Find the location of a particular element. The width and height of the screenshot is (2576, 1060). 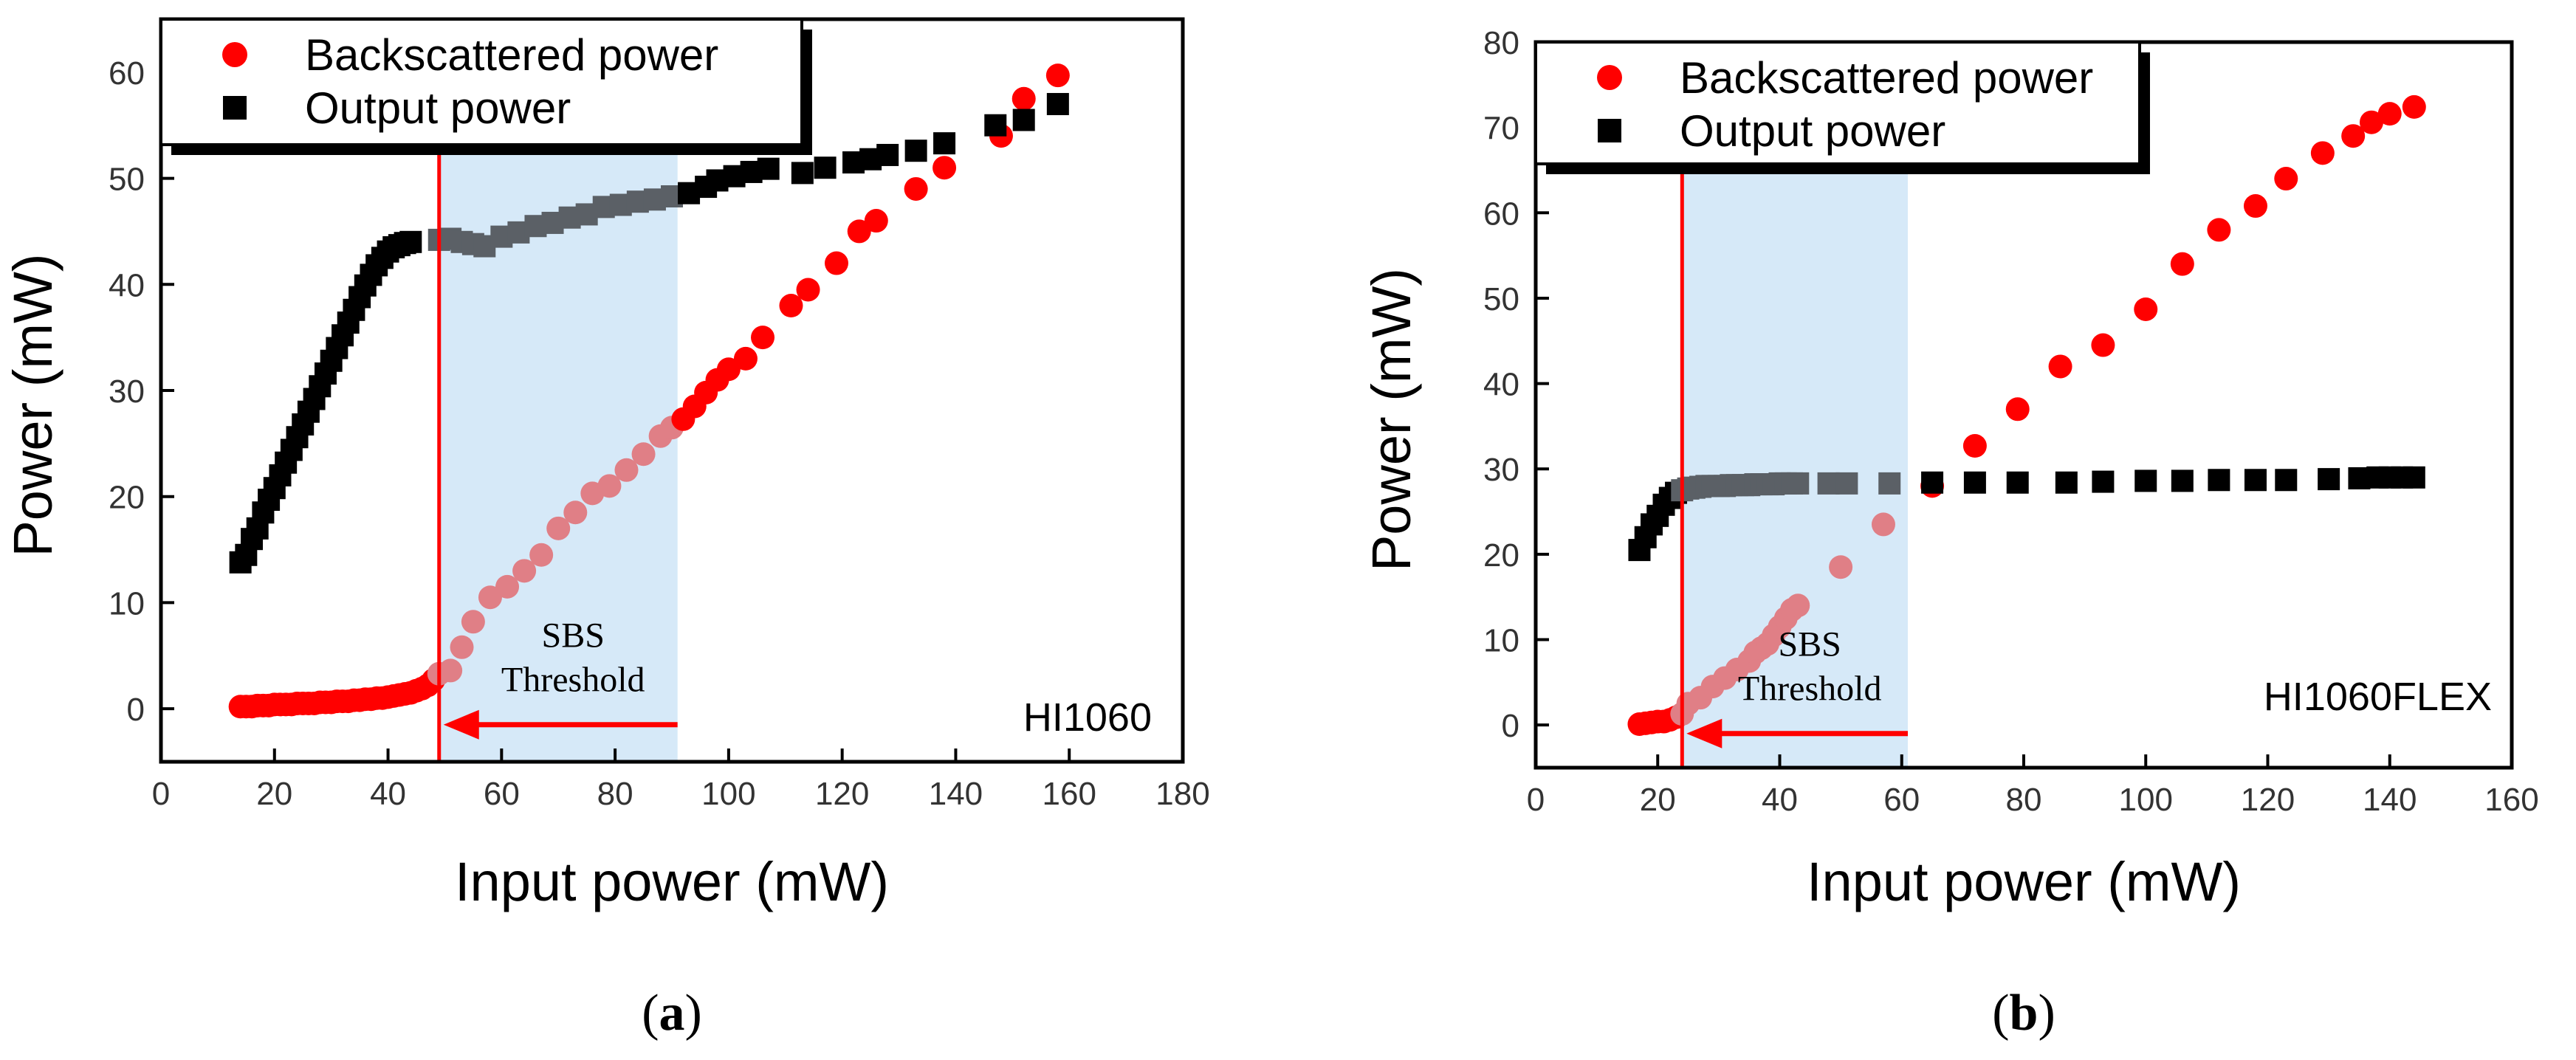

x-tick-label: 160 is located at coordinates (2511, 800).